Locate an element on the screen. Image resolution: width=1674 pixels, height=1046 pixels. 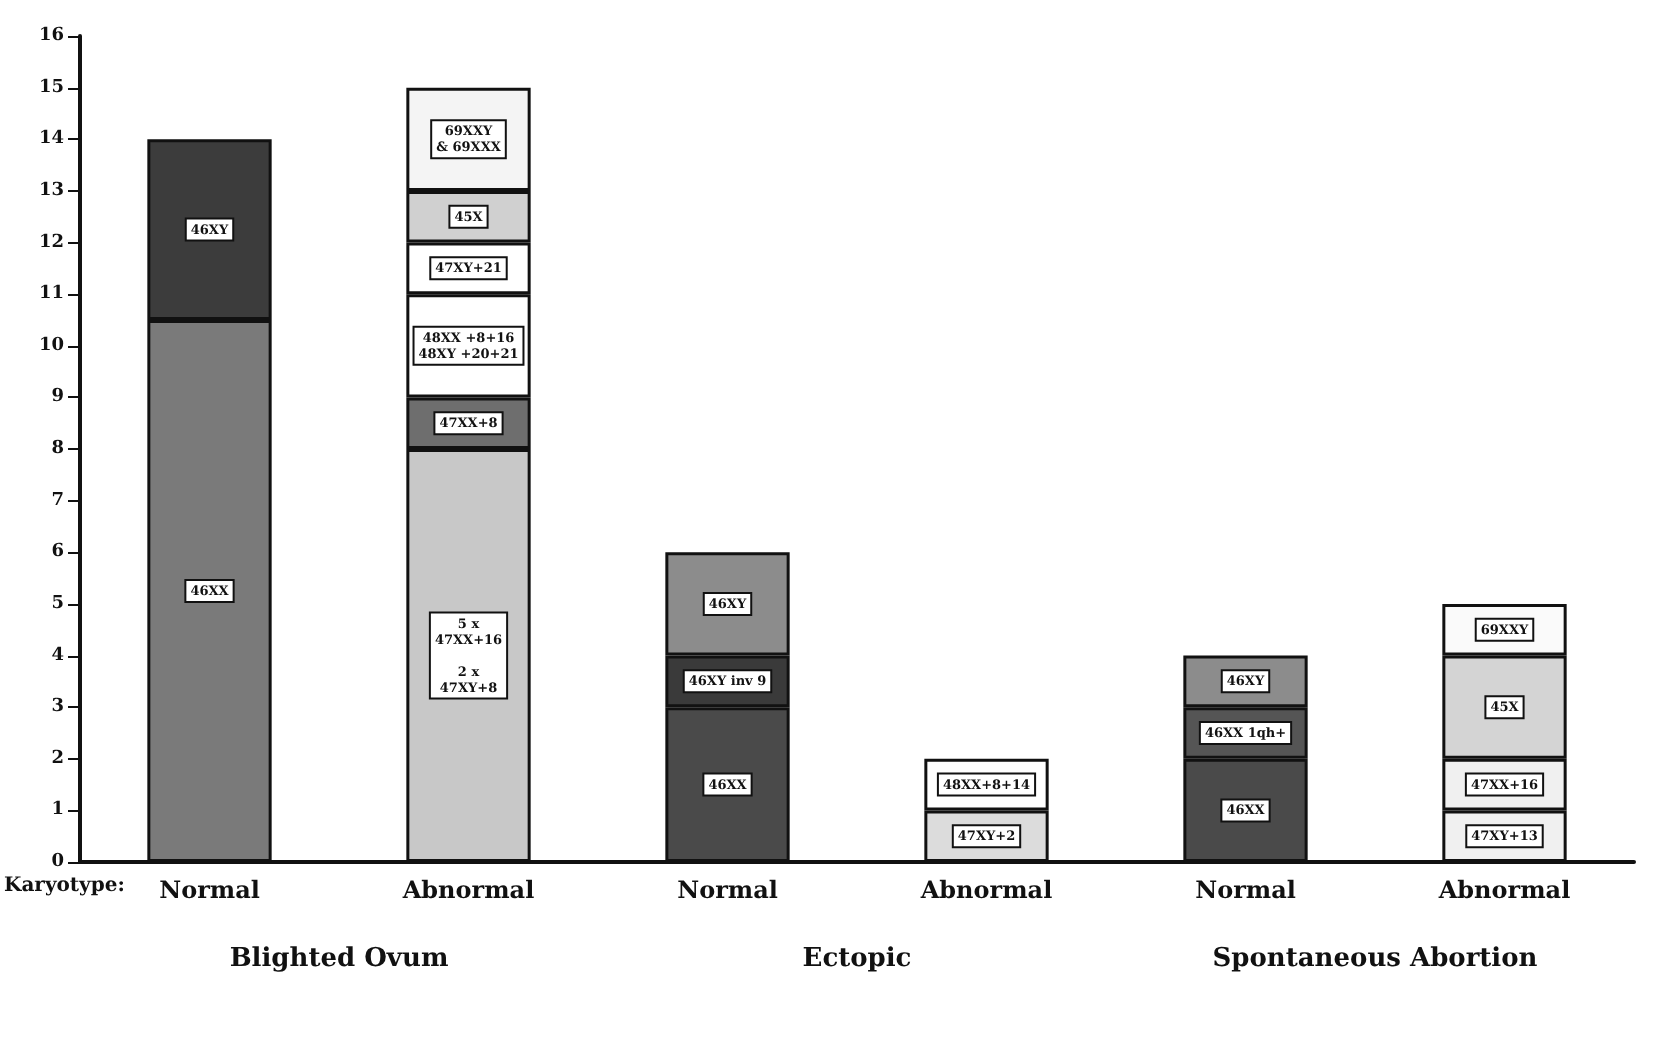
y-tick-label: 11 is located at coordinates (51, 294).